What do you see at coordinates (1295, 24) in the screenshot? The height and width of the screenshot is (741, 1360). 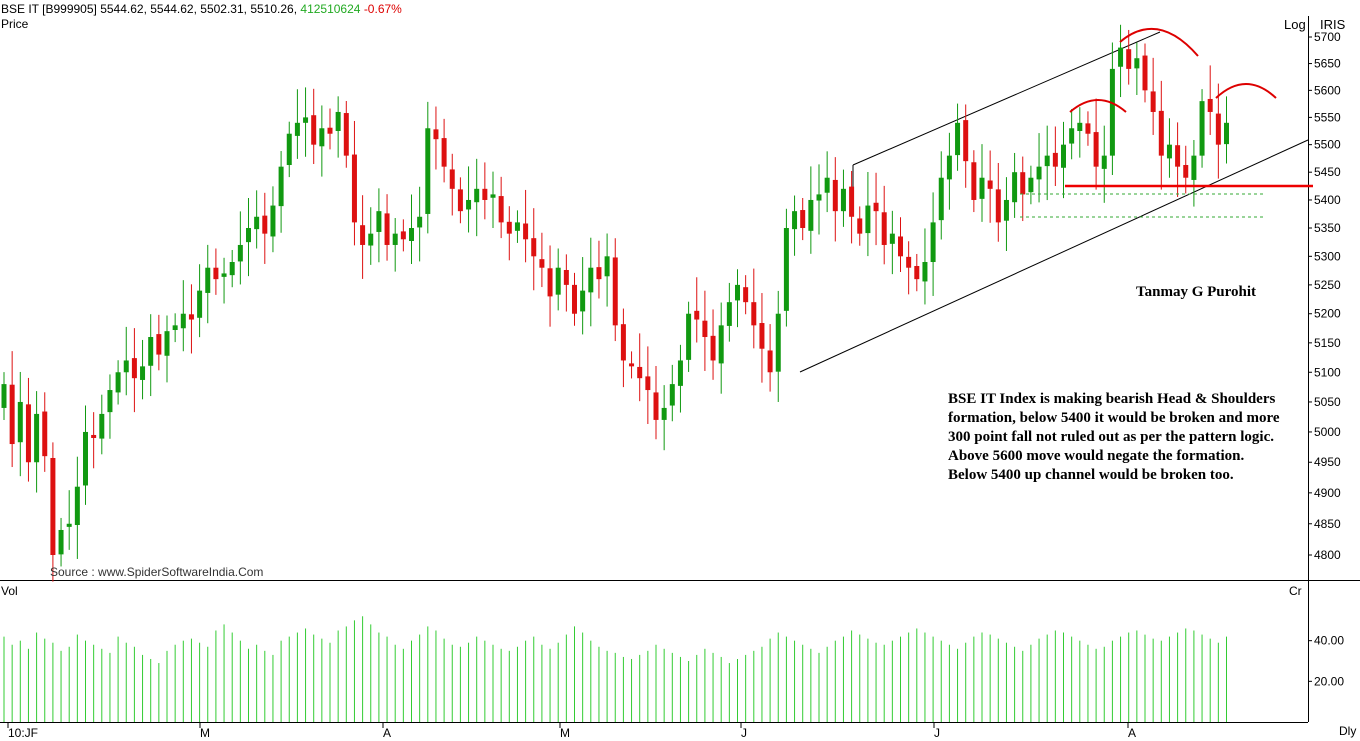 I see `log-scale-toggle: Log` at bounding box center [1295, 24].